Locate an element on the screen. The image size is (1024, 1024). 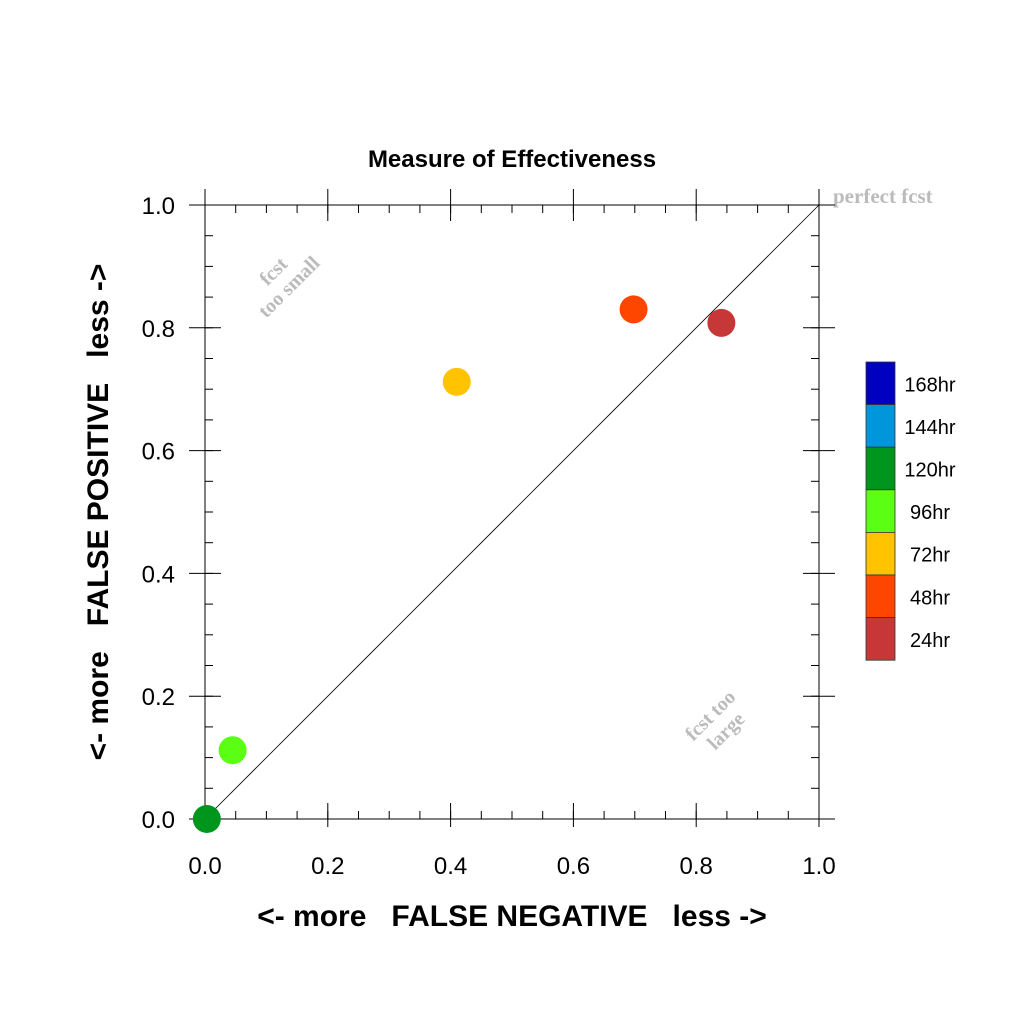
x-tick-label: 1.0 is located at coordinates (818, 866).